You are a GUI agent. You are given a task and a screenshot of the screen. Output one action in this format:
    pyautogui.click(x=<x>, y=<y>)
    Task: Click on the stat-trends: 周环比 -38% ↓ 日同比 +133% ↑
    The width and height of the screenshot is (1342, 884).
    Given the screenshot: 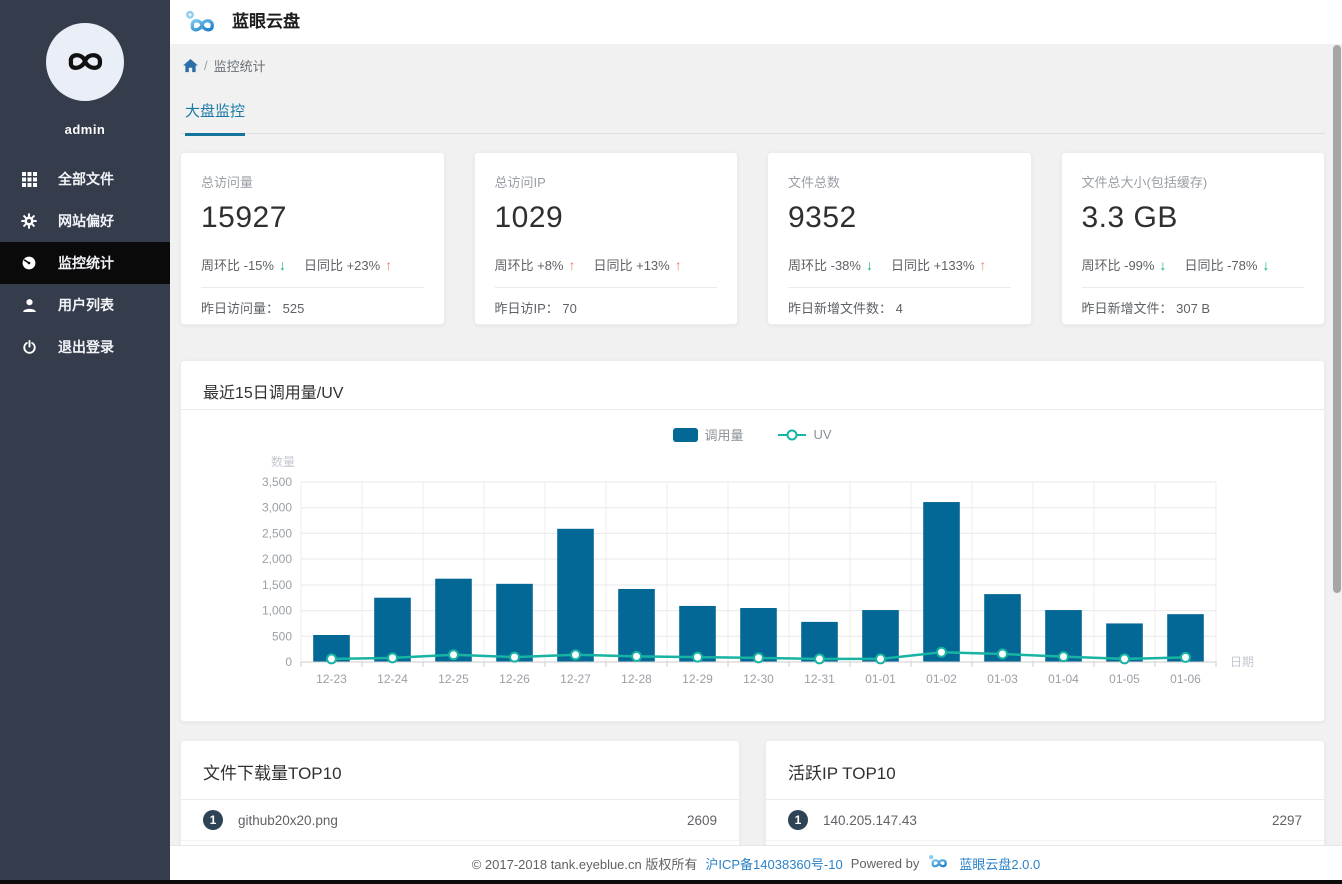 What is the action you would take?
    pyautogui.click(x=899, y=264)
    